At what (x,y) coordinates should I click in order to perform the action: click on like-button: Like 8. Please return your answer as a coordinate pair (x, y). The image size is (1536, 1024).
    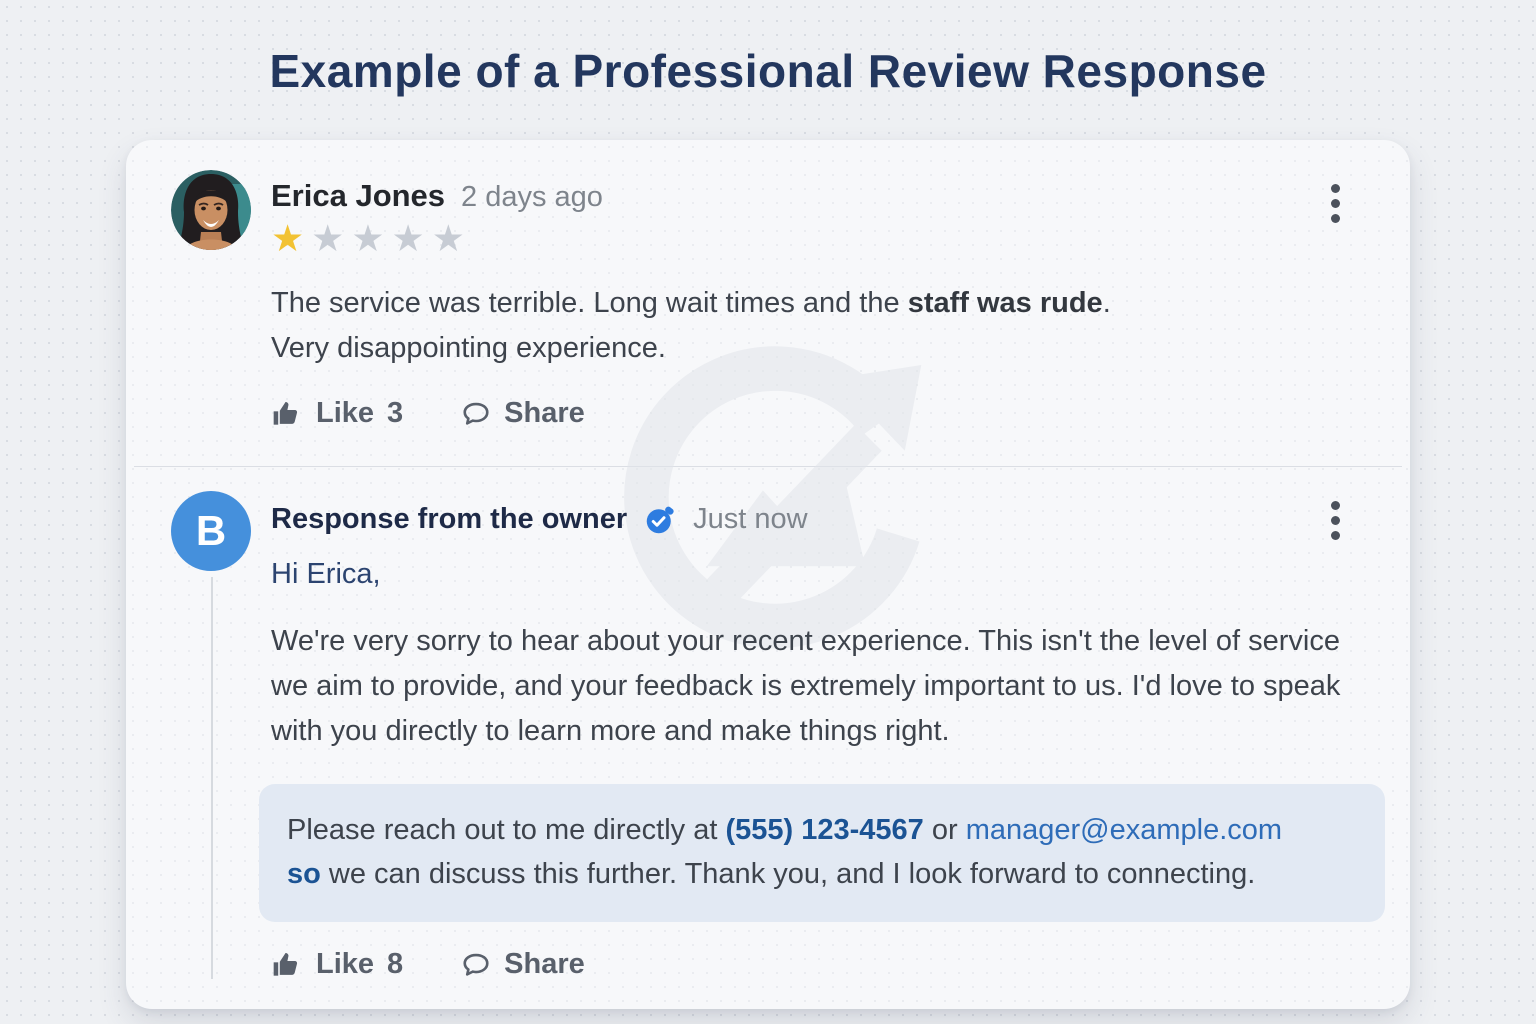
    Looking at the image, I should click on (337, 964).